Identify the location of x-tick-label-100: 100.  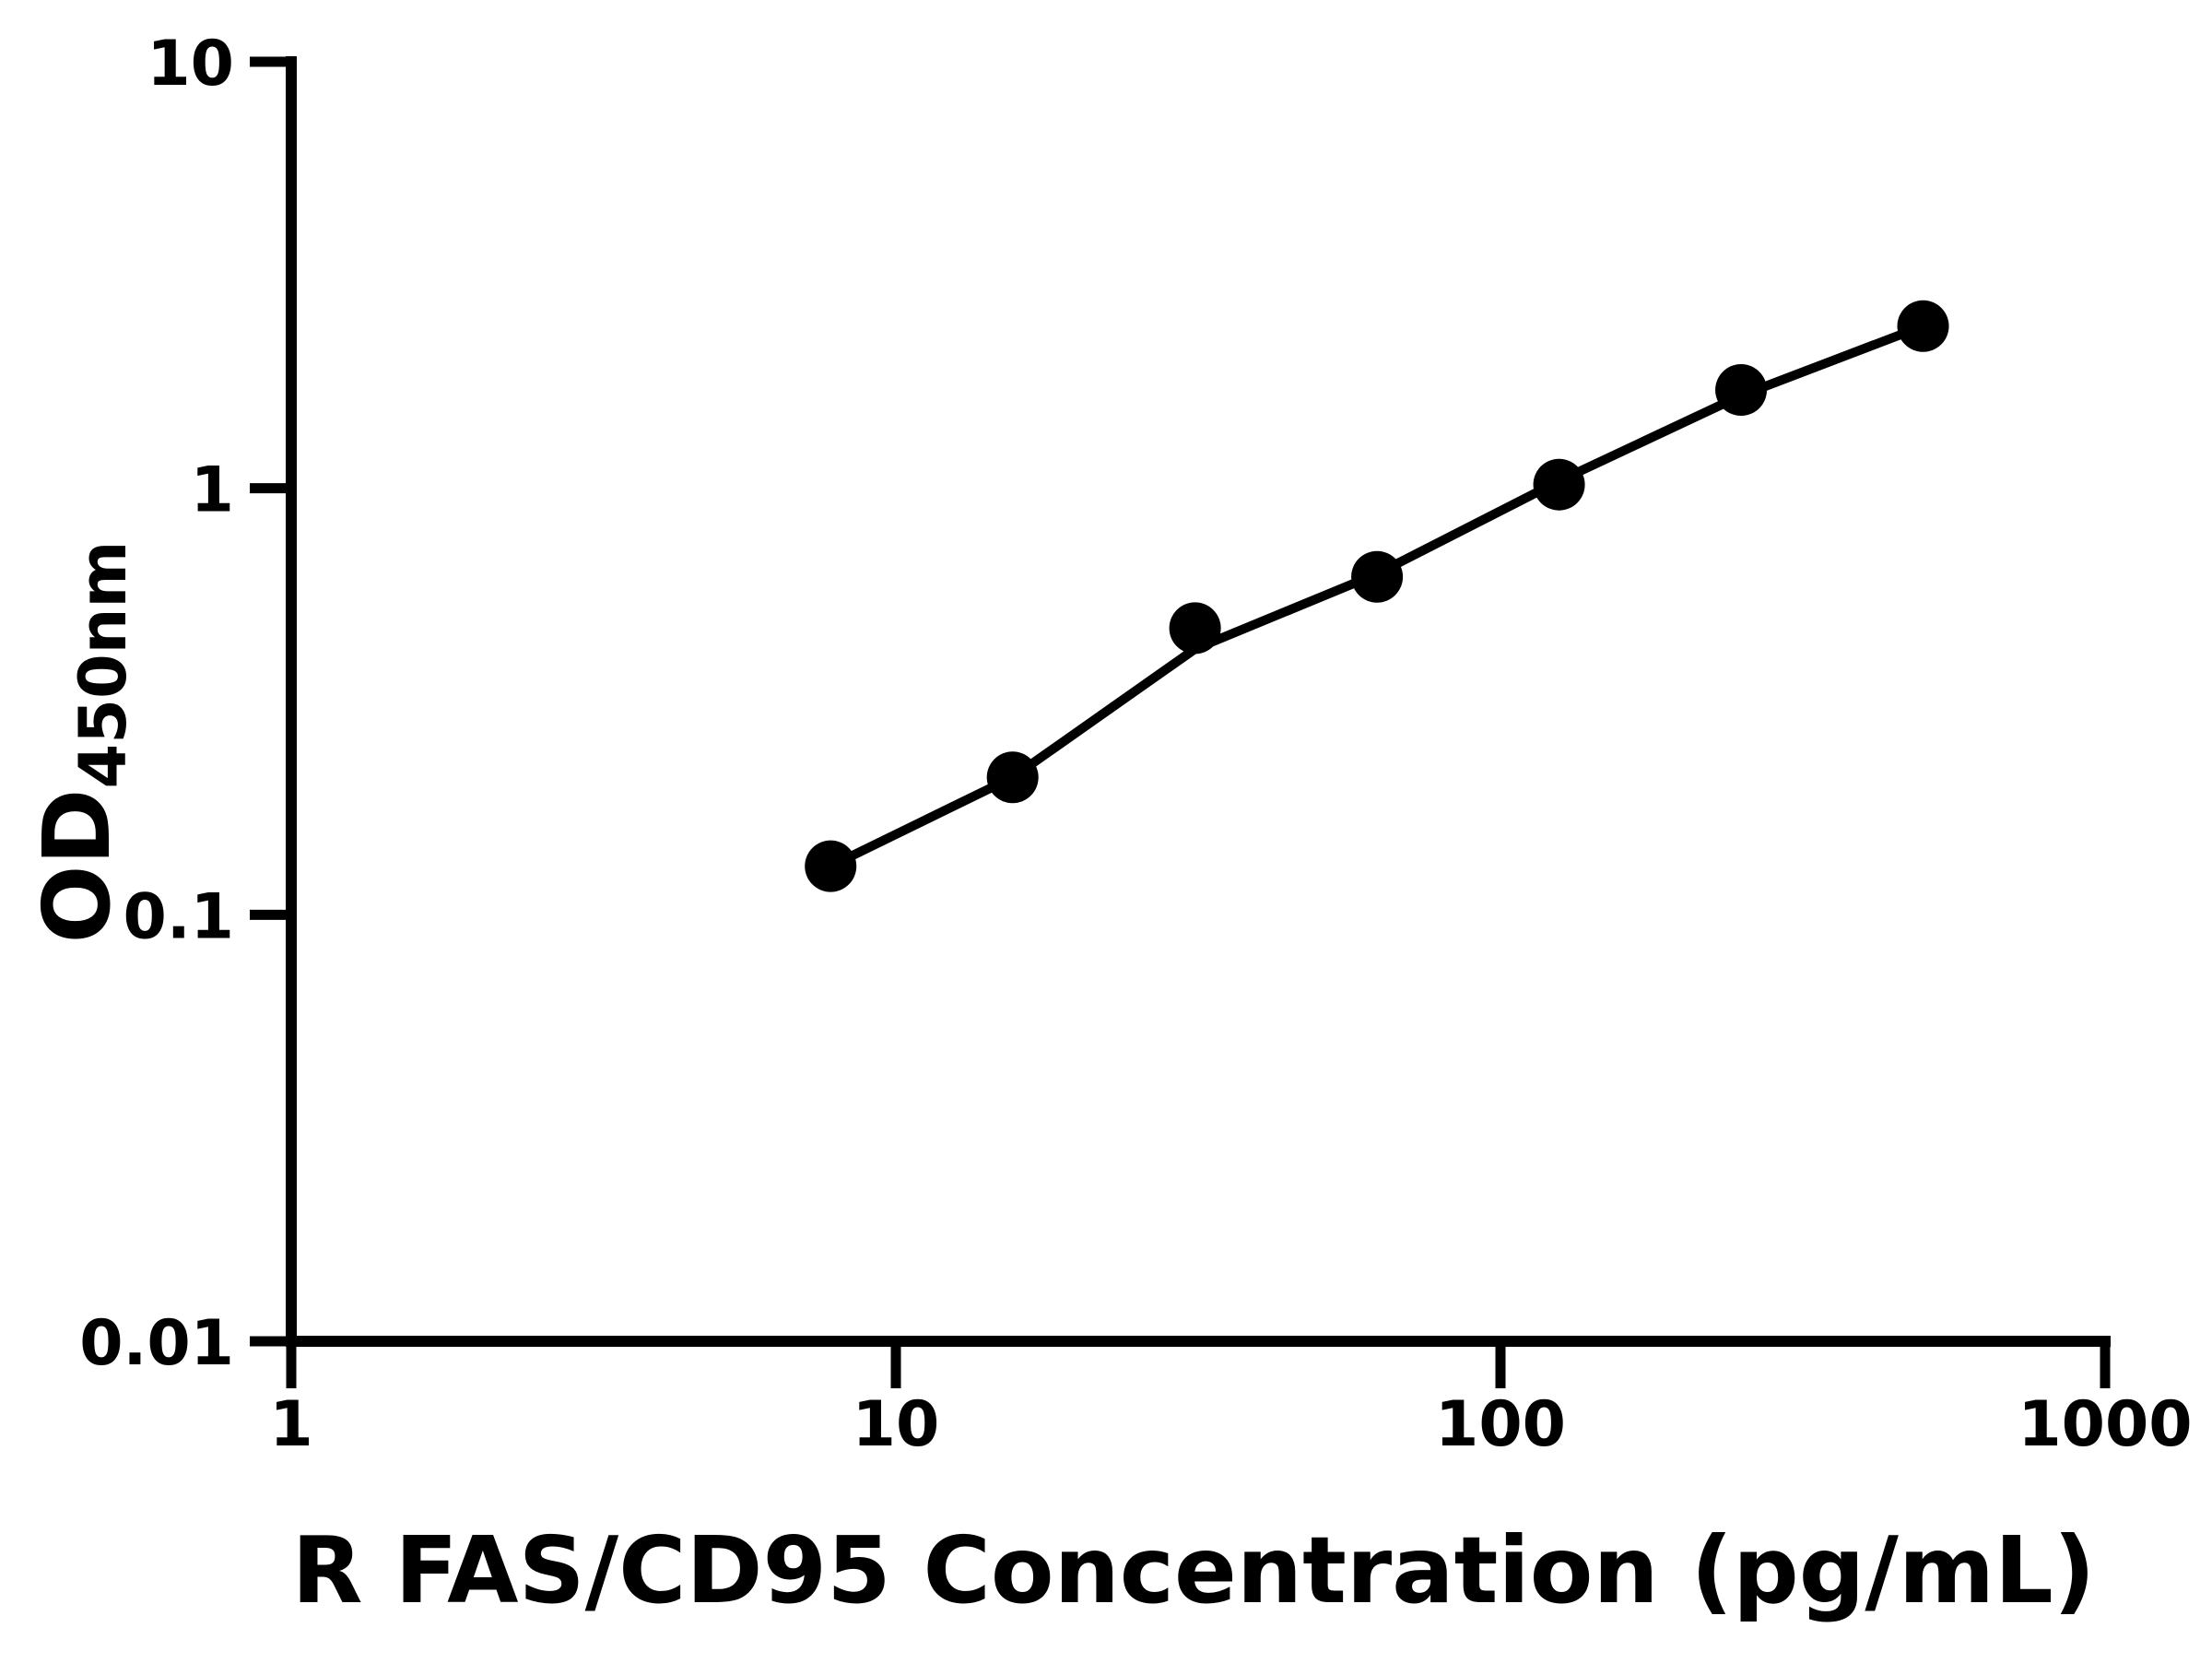
(1500, 1424).